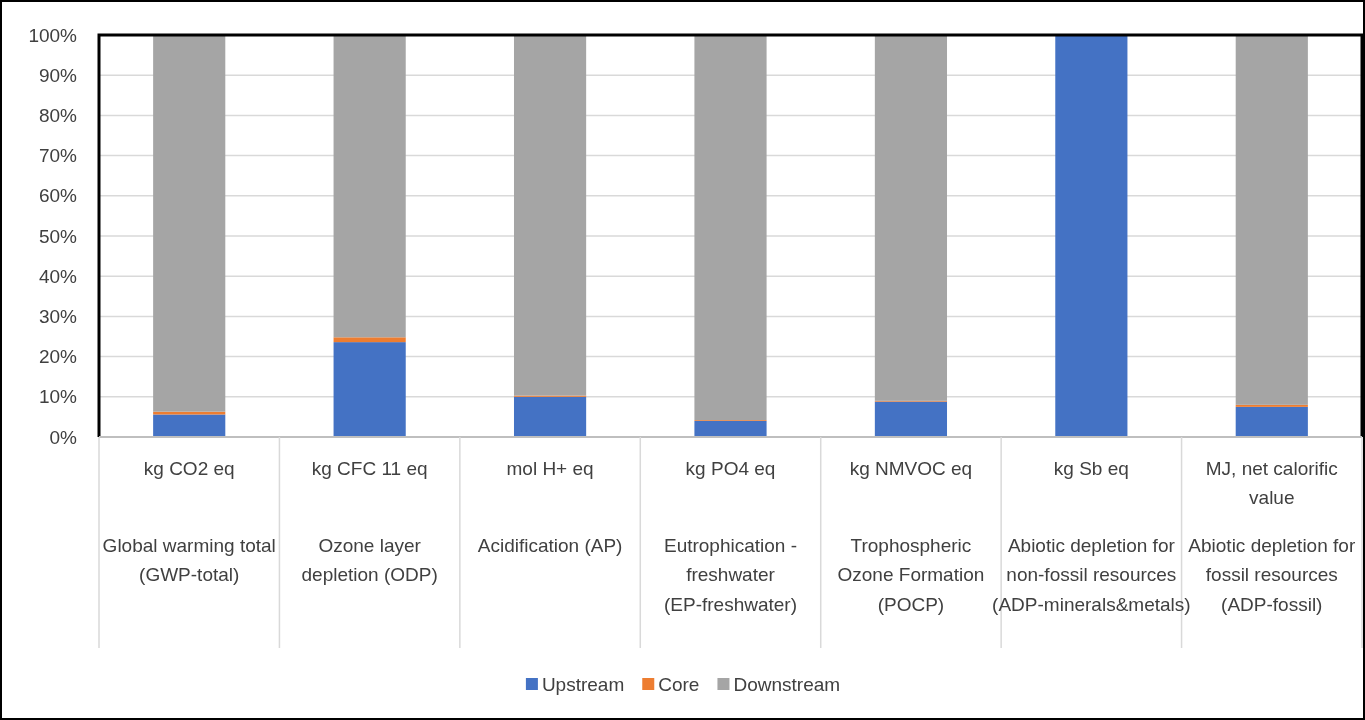  Describe the element at coordinates (189, 522) in the screenshot. I see `category-label: kg CO2 eq Global warming total (GWP-total)` at that location.